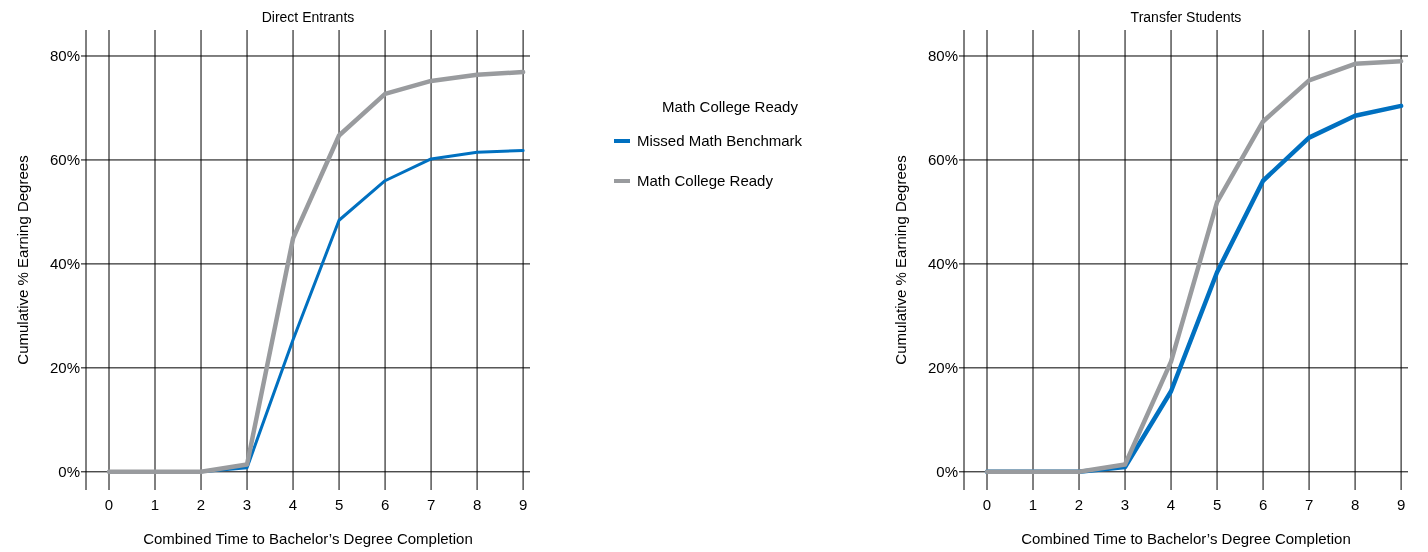 The image size is (1428, 552). What do you see at coordinates (308, 17) in the screenshot?
I see `chart-title: Direct Entrants` at bounding box center [308, 17].